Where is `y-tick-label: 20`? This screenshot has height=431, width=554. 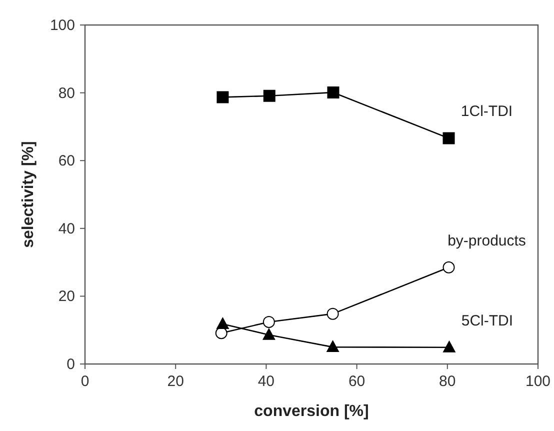 y-tick-label: 20 is located at coordinates (66, 297).